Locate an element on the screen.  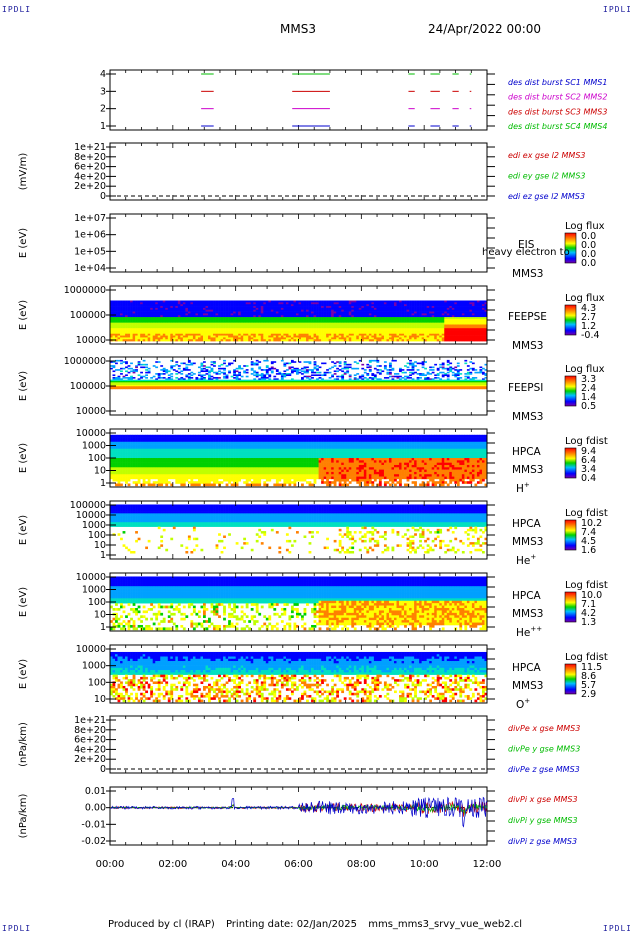
panel-feepse-colorbar-tick: 1.2 is located at coordinates (588, 326).